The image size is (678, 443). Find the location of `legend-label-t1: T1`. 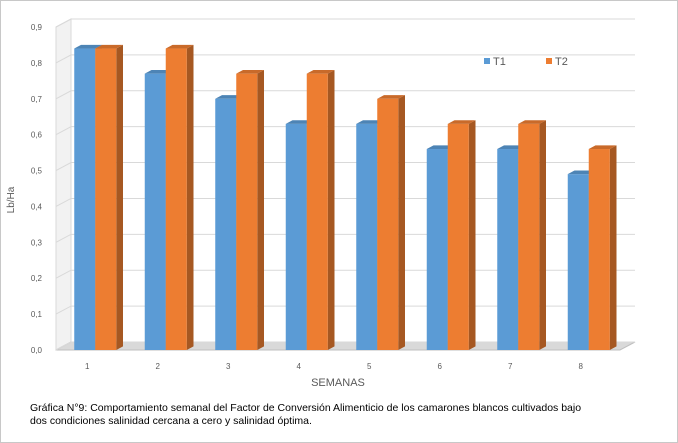

legend-label-t1: T1 is located at coordinates (499, 62).